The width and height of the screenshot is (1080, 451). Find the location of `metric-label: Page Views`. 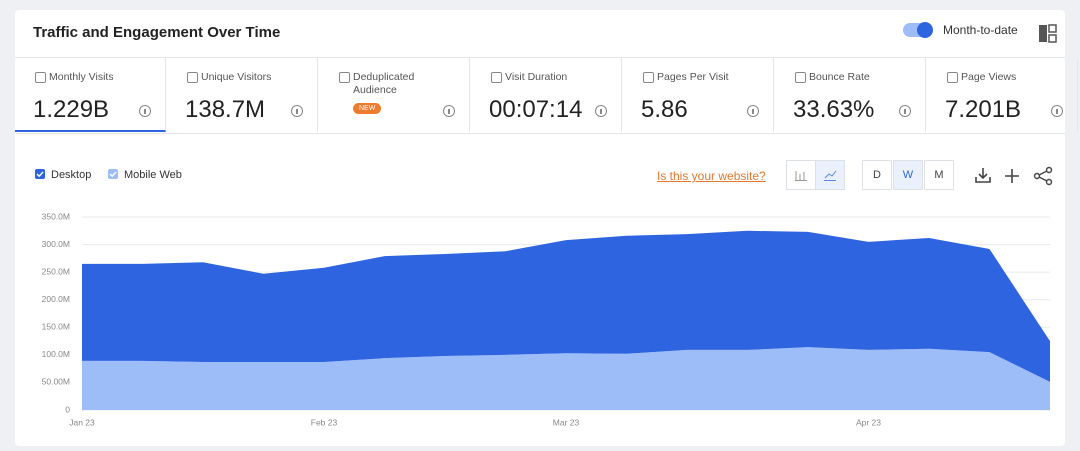

metric-label: Page Views is located at coordinates (989, 77).